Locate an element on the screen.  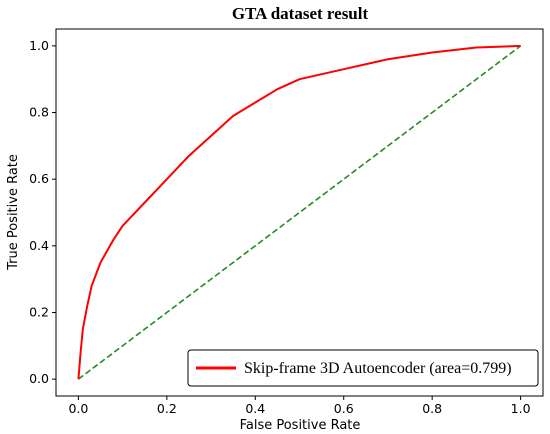
y-tick-label: 0.0 is located at coordinates (39, 378).